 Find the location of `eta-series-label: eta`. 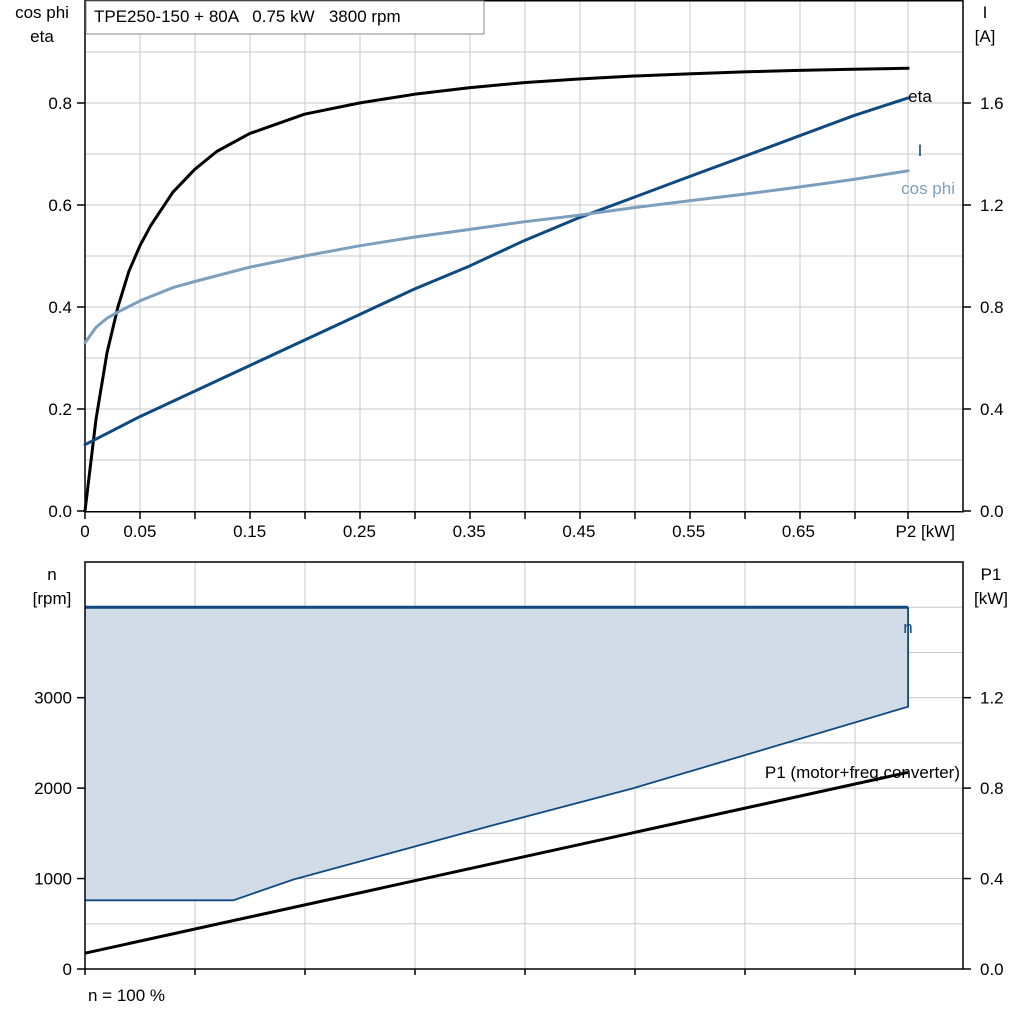

eta-series-label: eta is located at coordinates (920, 96).